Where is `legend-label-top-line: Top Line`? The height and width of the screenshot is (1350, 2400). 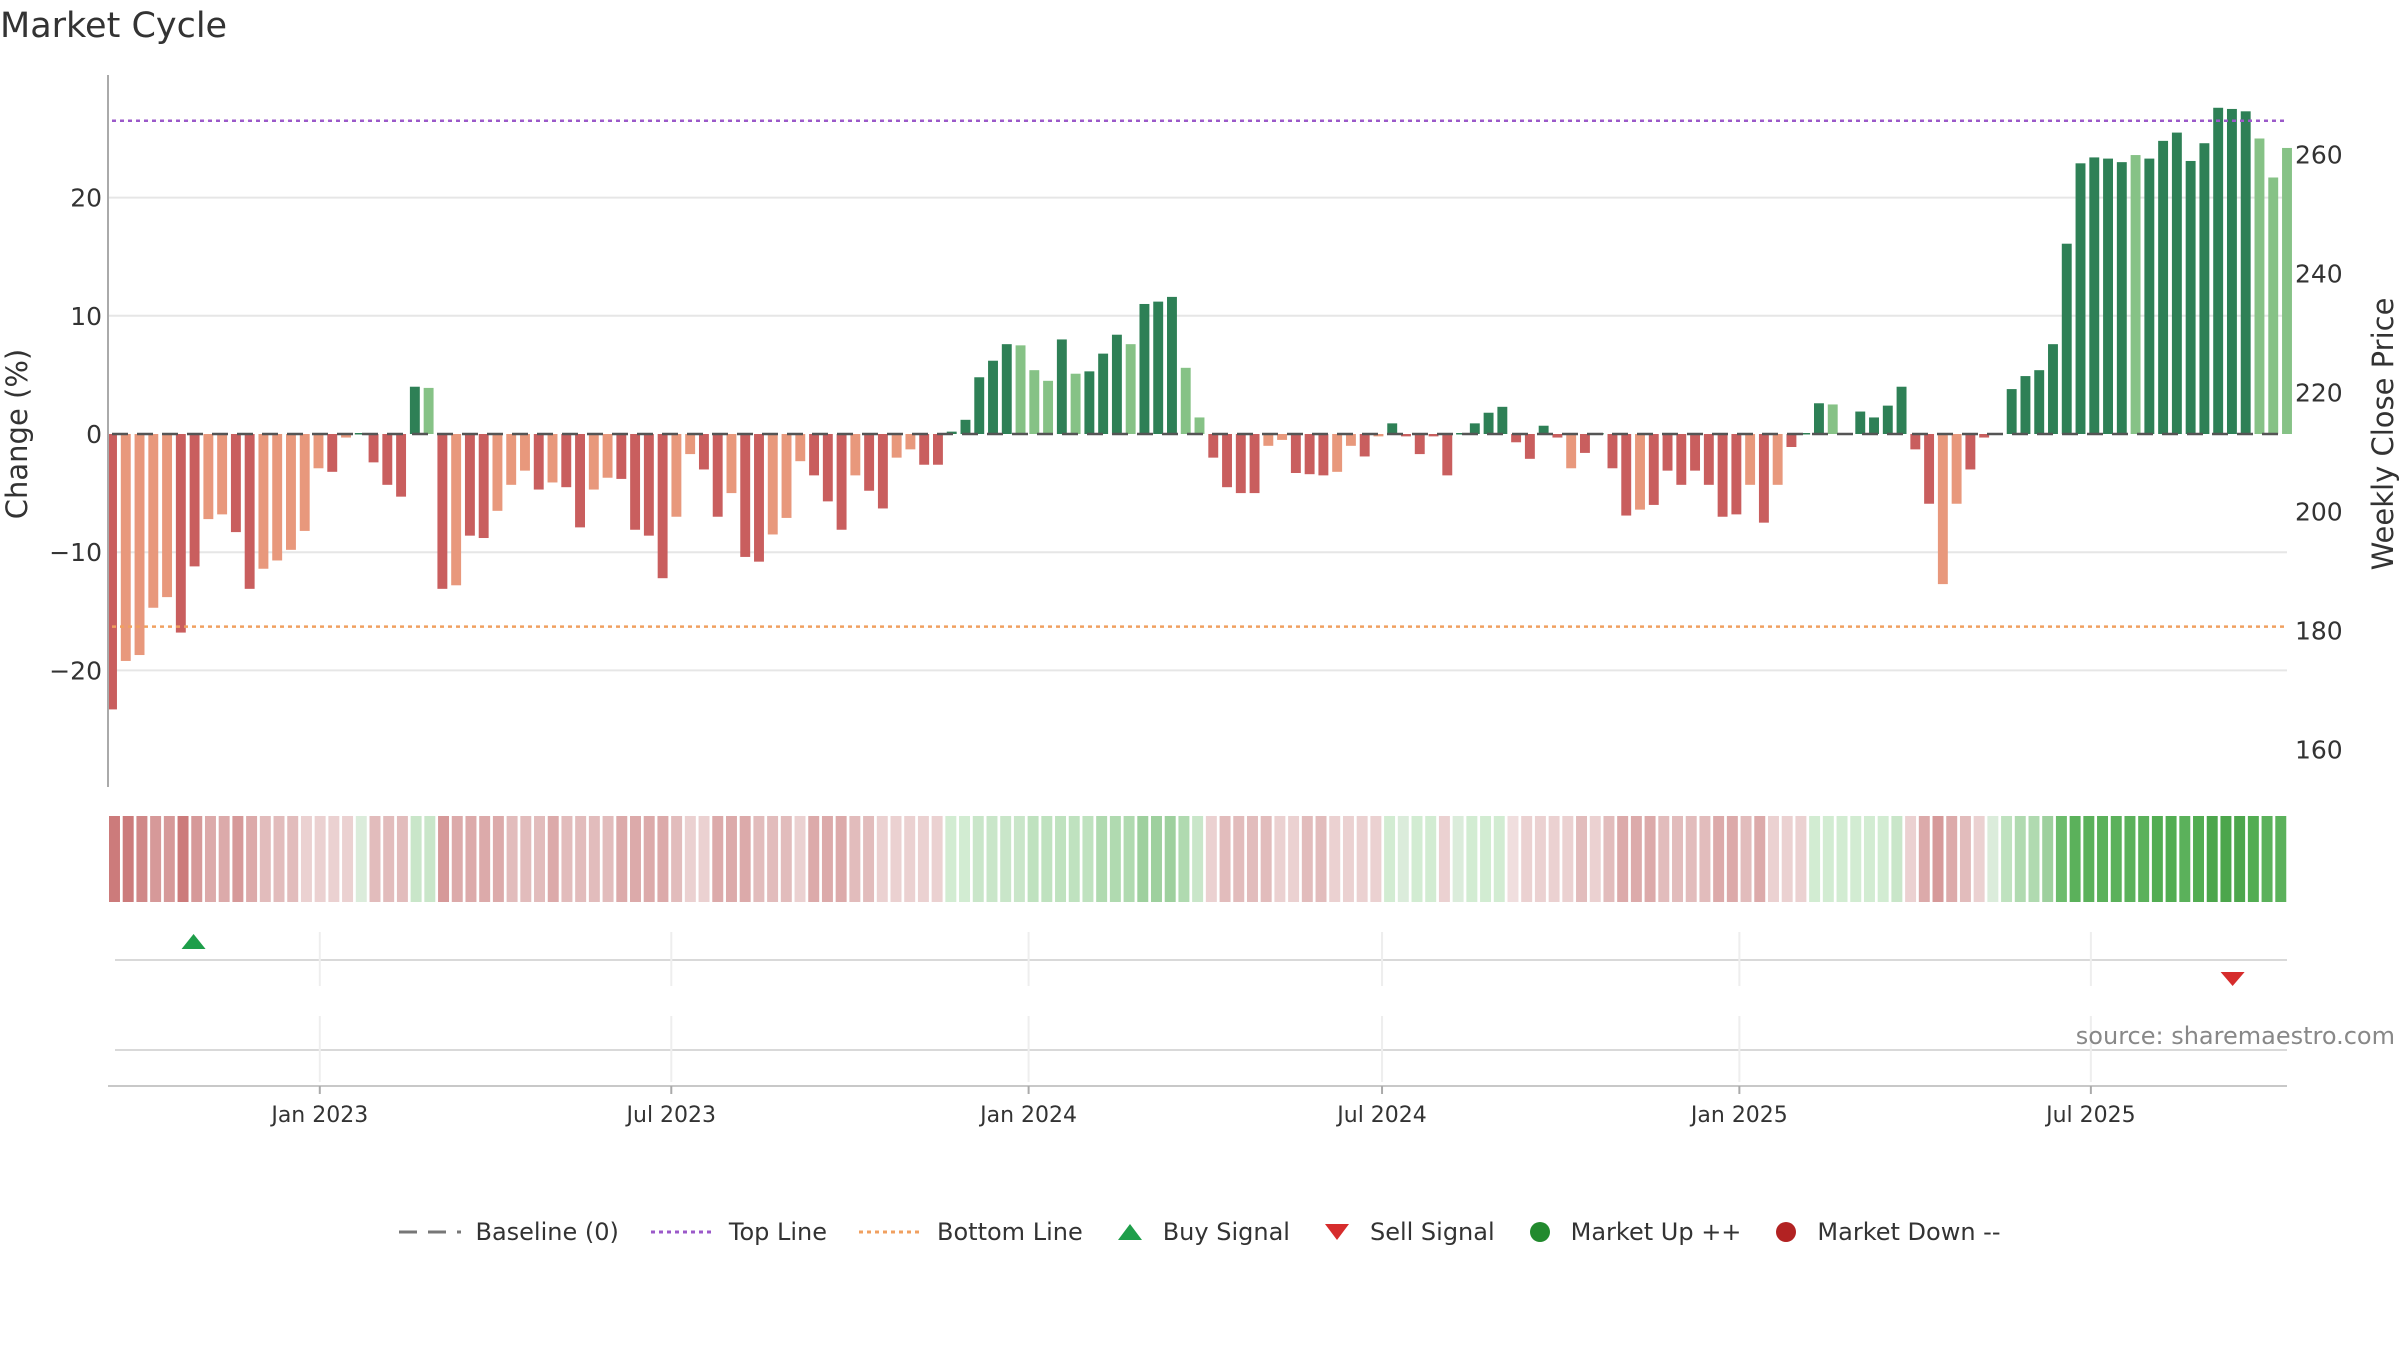
legend-label-top-line: Top Line is located at coordinates (778, 1232).